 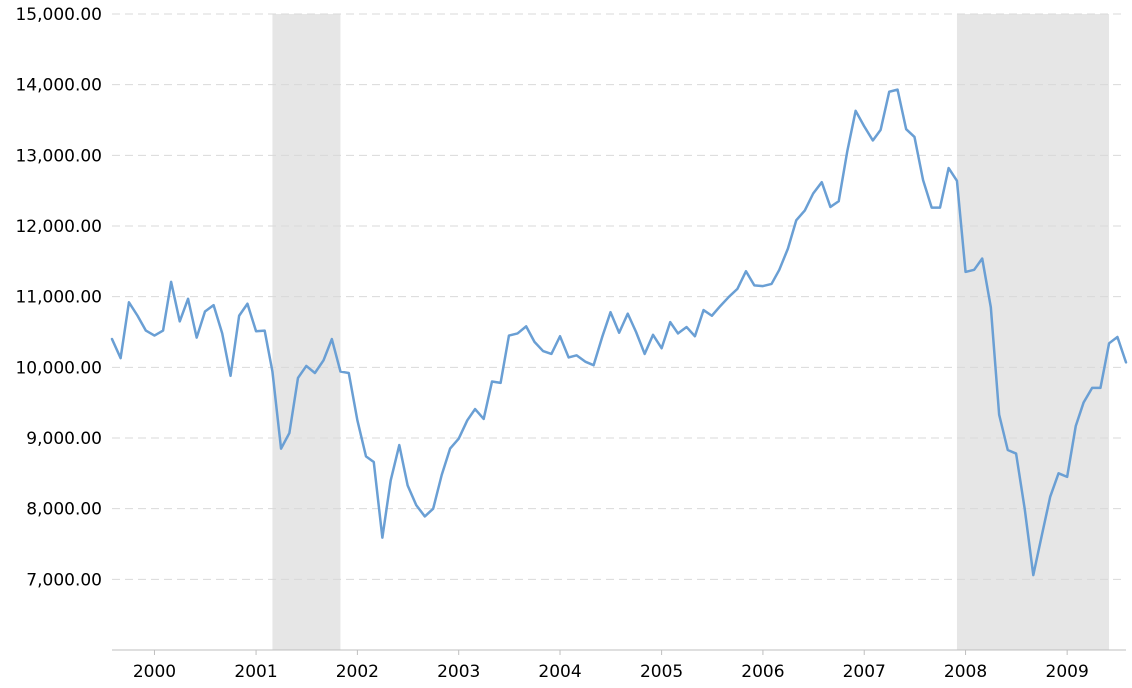 I want to click on y-tick-label: 14,000.00, so click(x=58, y=86).